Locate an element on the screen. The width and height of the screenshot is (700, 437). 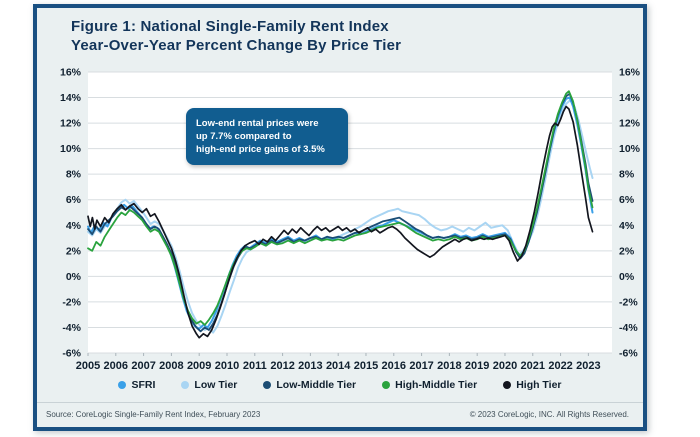
x-axis-label: 2014 is located at coordinates (338, 366).